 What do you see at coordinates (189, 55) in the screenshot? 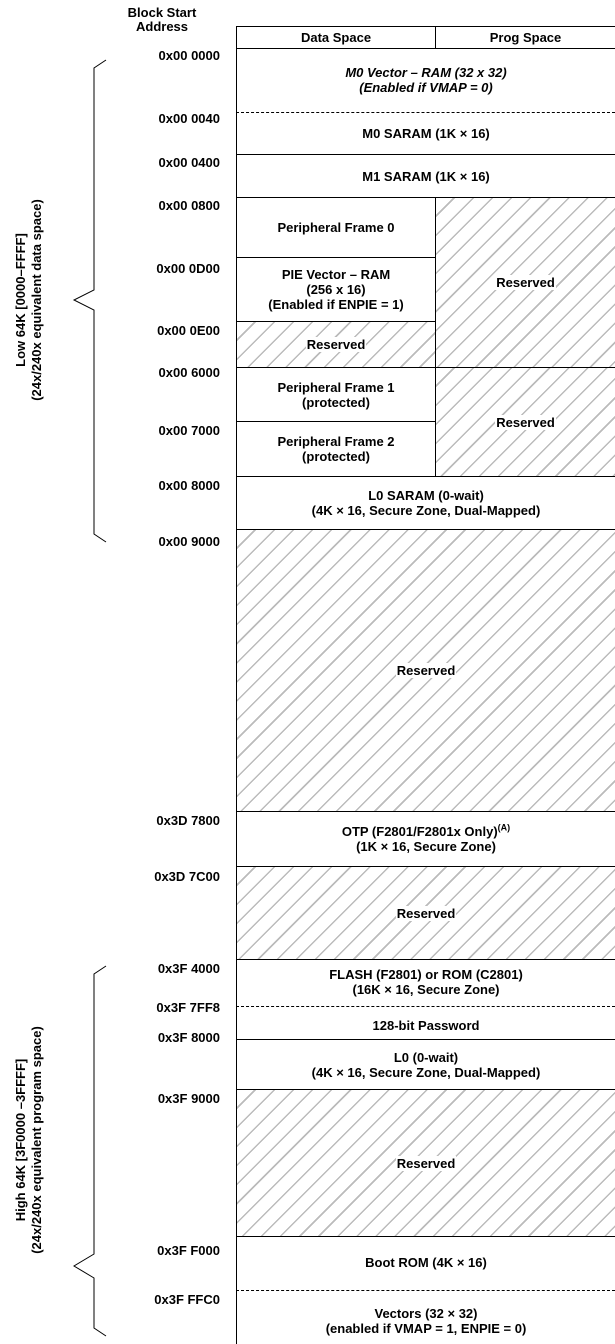
I see `address-label: 0x00 0000` at bounding box center [189, 55].